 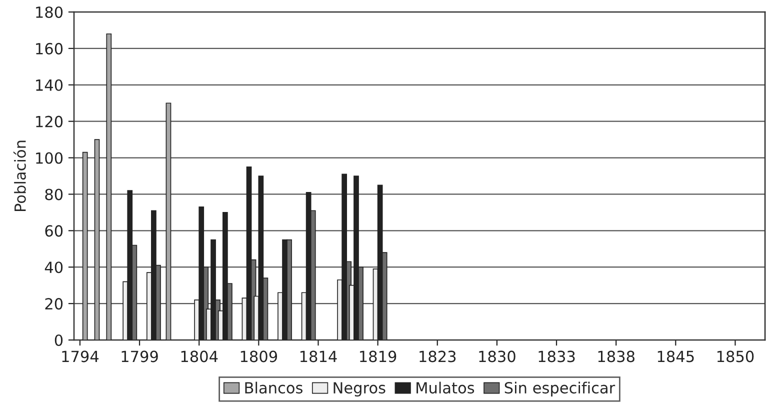 What do you see at coordinates (259, 356) in the screenshot?
I see `x-tick-label: 1809` at bounding box center [259, 356].